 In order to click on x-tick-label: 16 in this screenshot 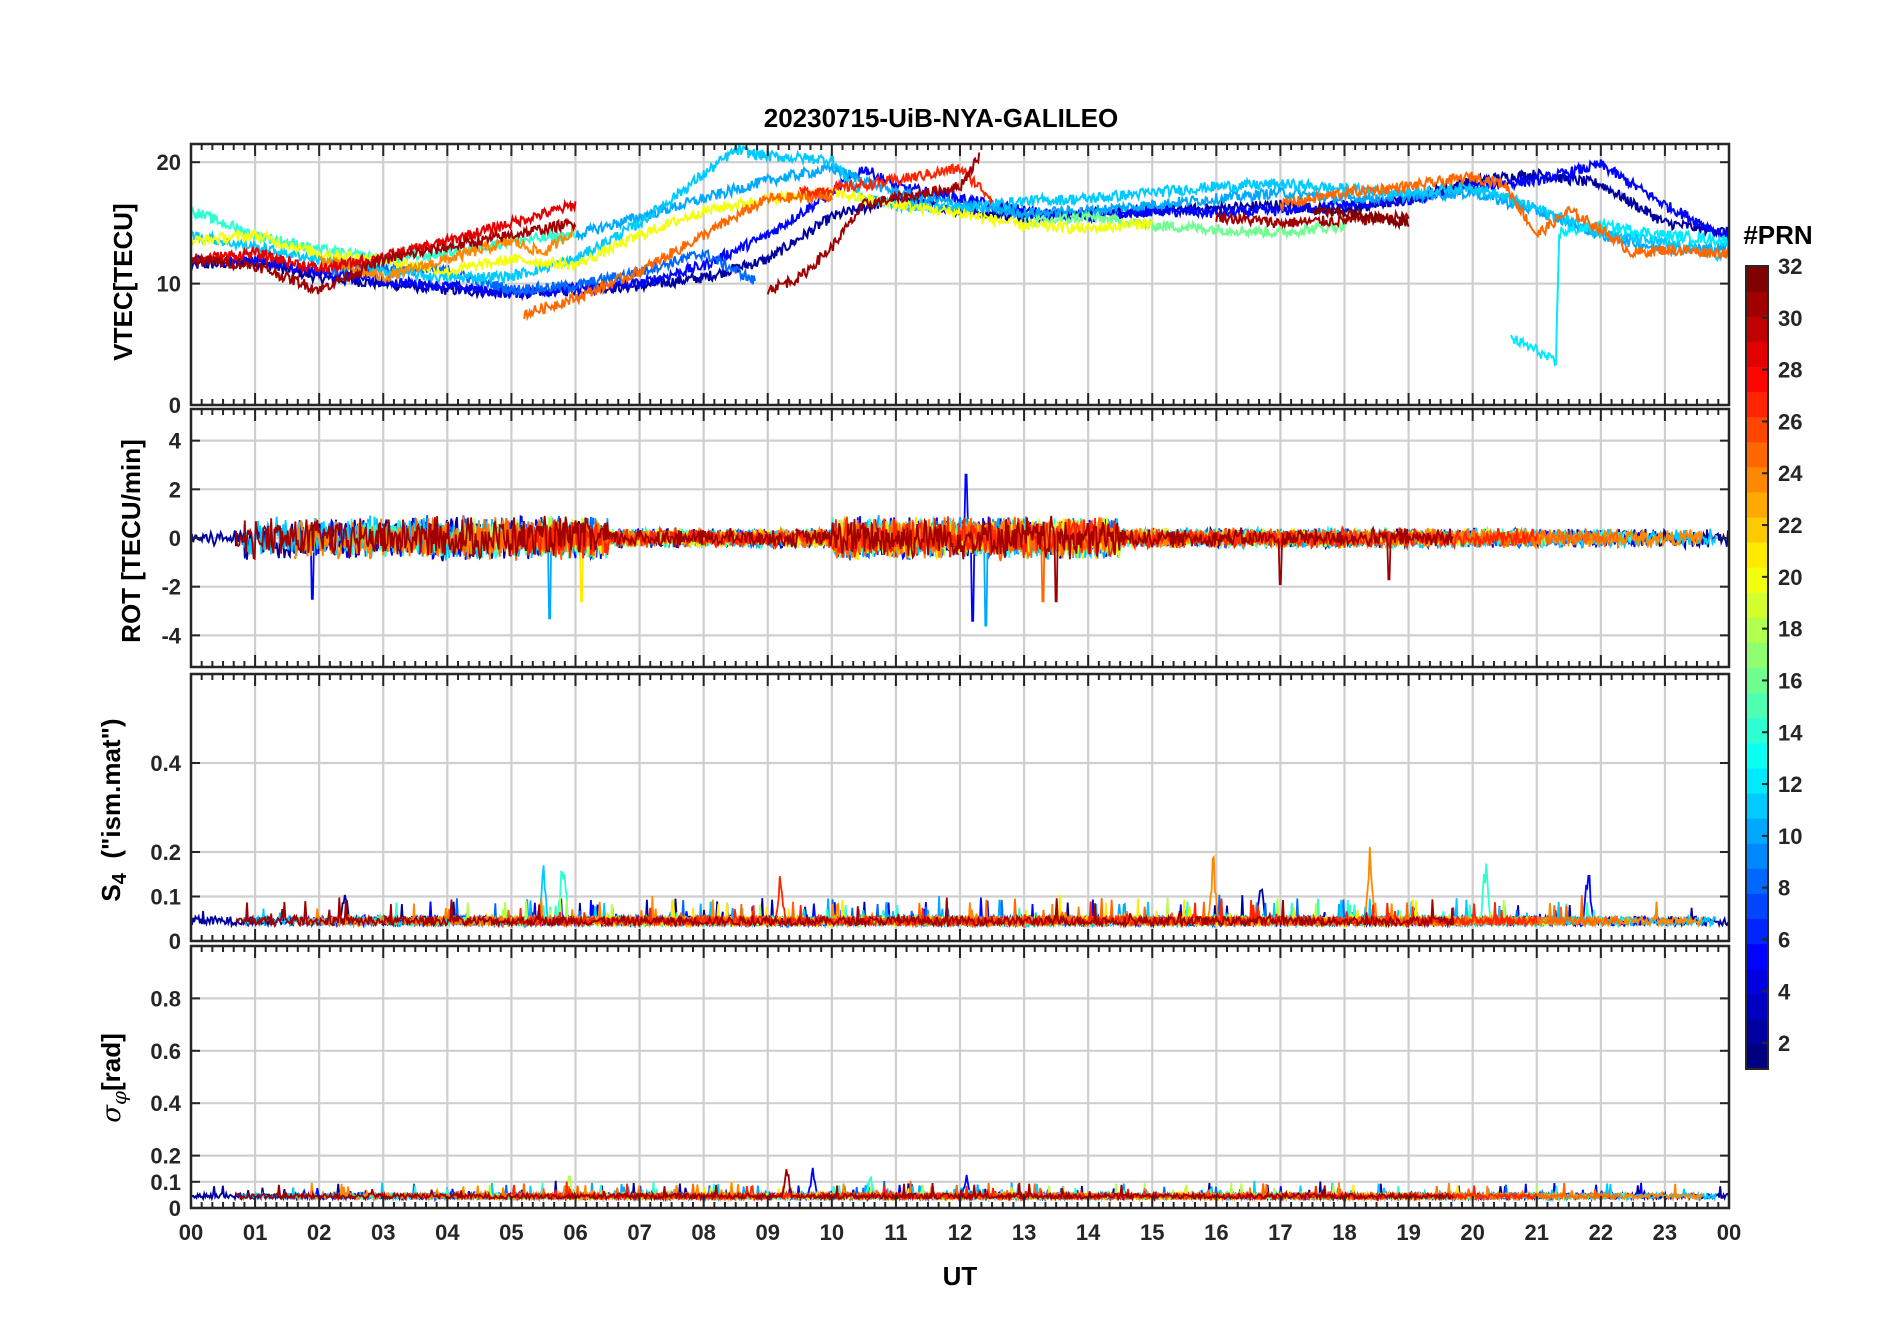, I will do `click(1216, 1232)`.